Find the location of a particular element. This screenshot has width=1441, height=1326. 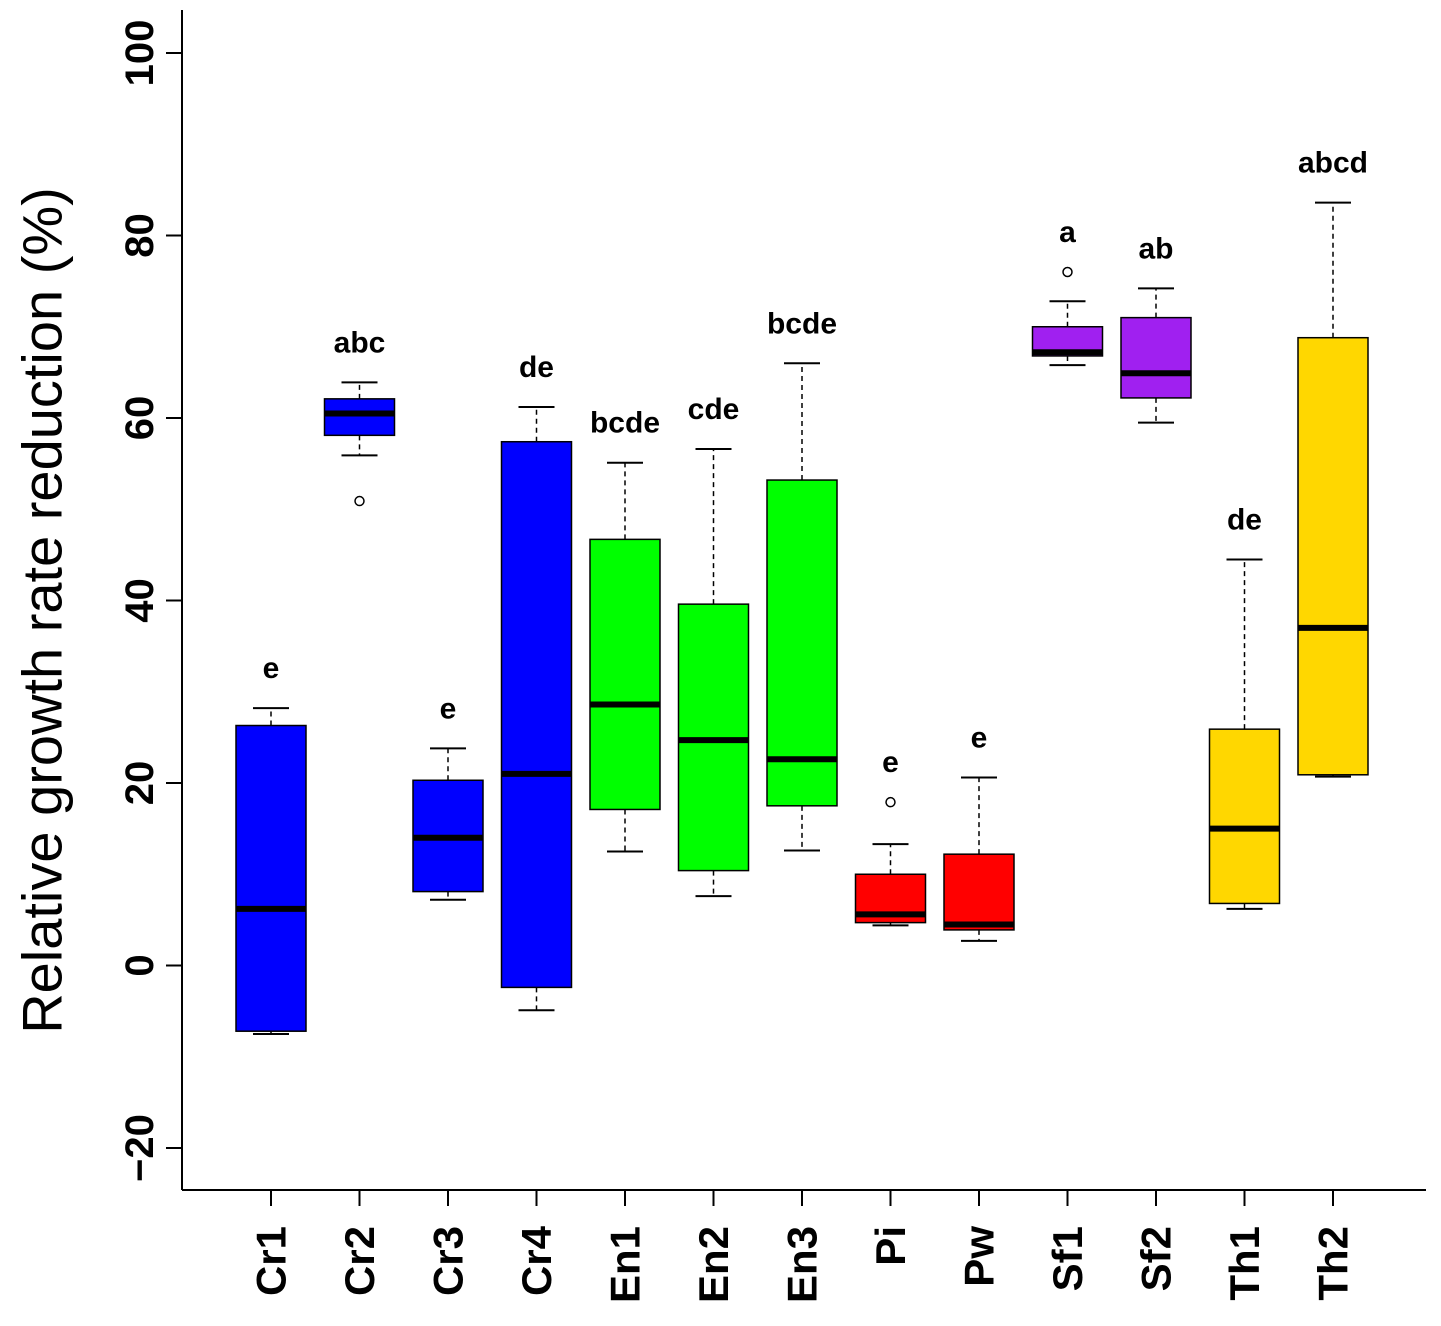

x-tick-label: En1 is located at coordinates (625, 1264).